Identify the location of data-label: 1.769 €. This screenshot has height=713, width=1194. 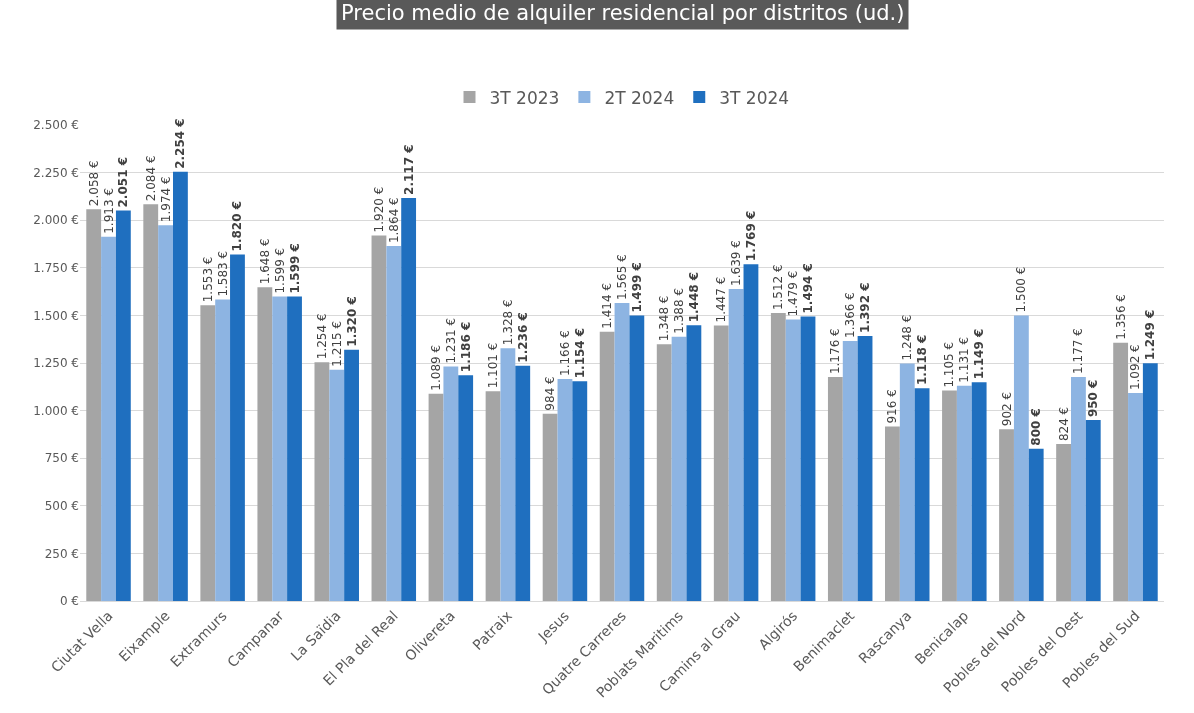
(750, 236).